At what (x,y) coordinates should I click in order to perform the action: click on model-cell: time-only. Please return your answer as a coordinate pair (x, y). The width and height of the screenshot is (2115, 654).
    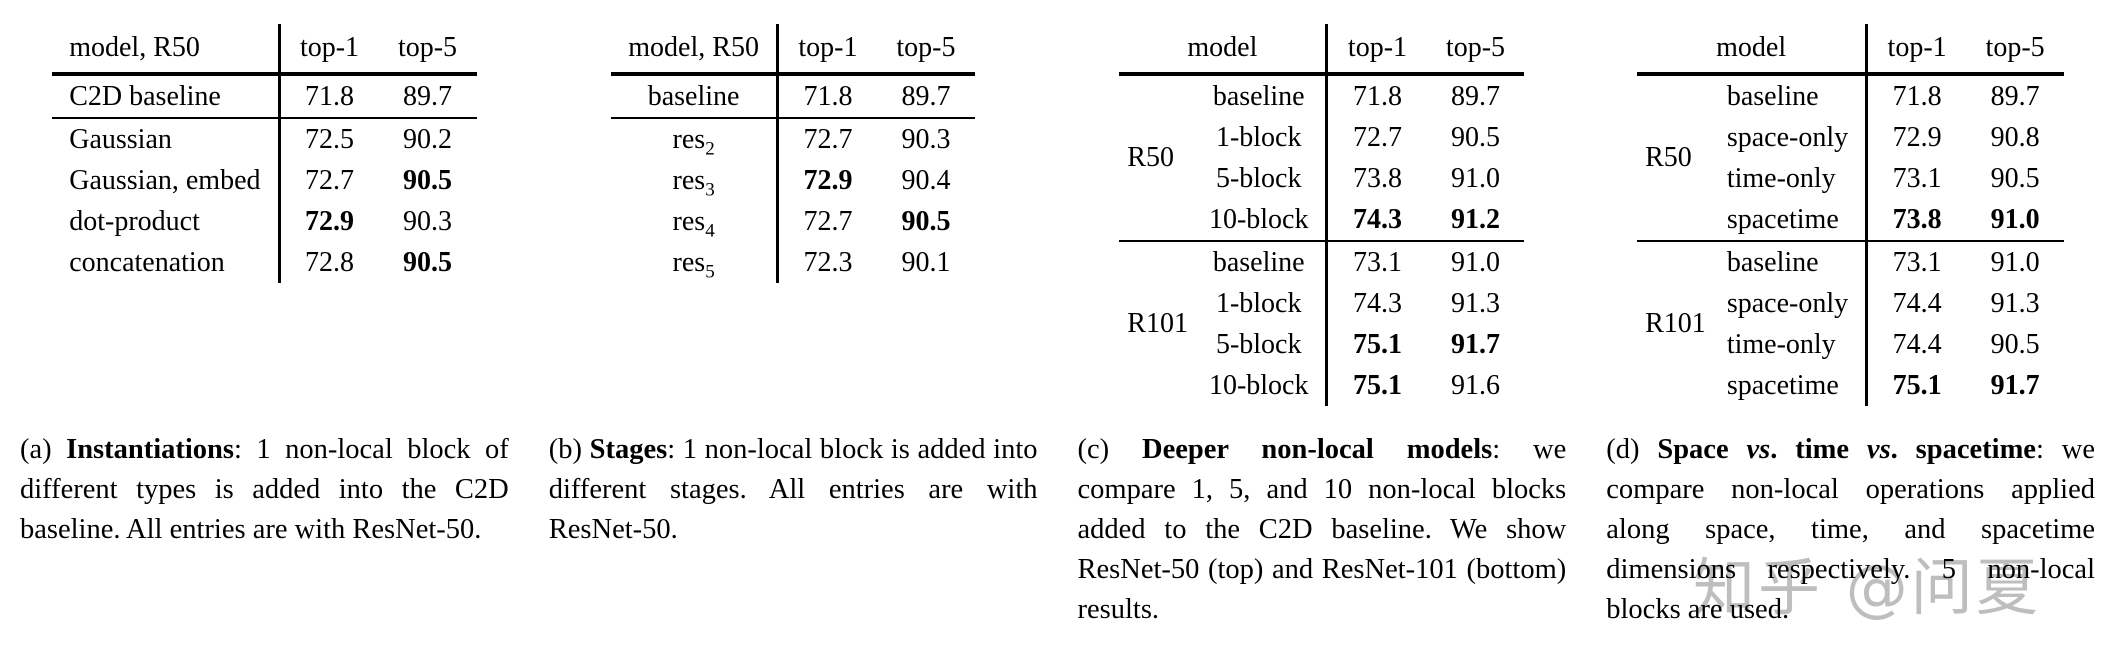
    Looking at the image, I should click on (1781, 344).